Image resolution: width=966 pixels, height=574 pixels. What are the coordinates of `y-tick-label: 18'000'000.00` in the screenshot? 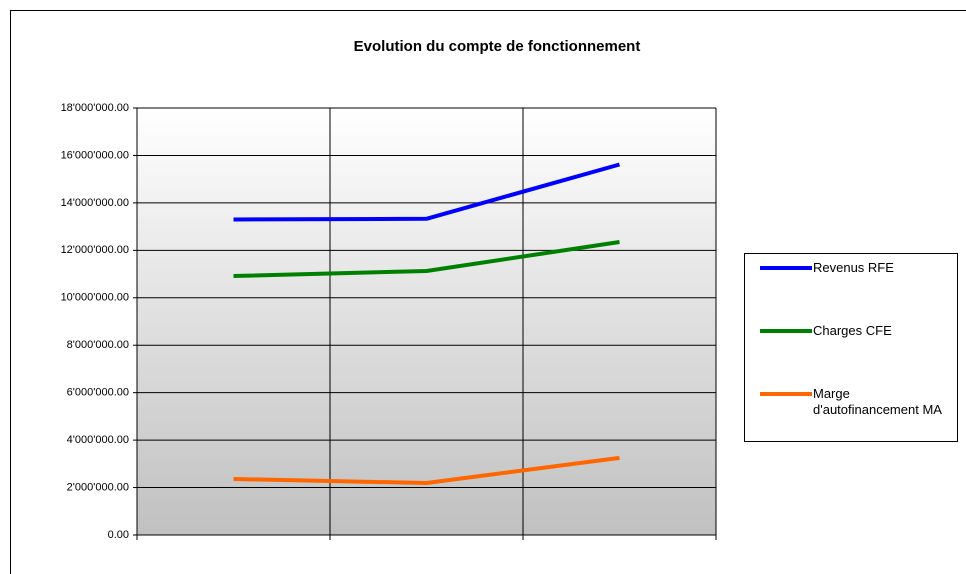 It's located at (95, 108).